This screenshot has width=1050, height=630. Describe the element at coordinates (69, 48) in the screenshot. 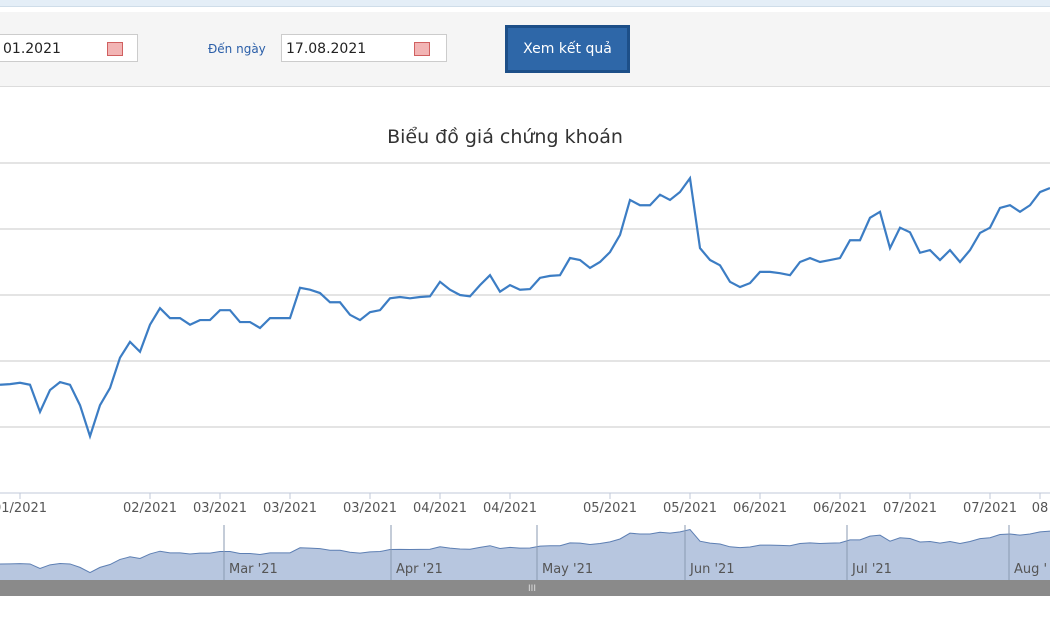

I see `from-date-input: 01.2021` at that location.